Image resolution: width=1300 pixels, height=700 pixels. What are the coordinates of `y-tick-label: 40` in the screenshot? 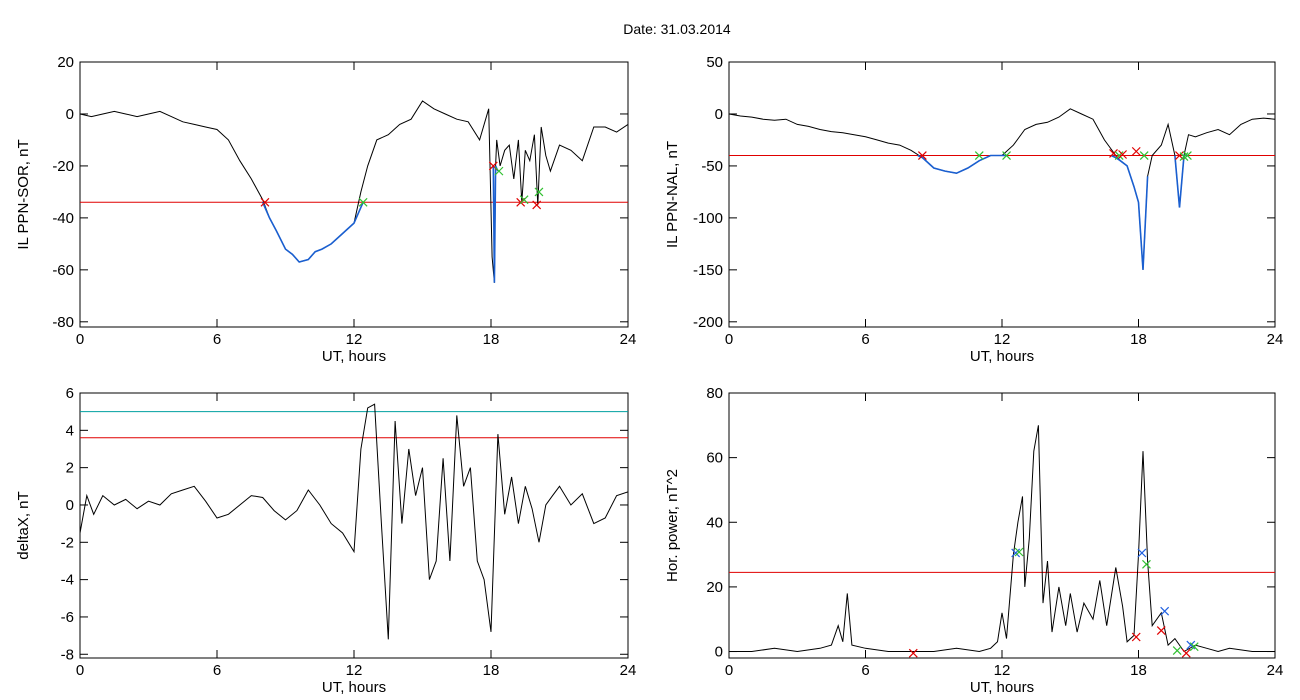 It's located at (714, 522).